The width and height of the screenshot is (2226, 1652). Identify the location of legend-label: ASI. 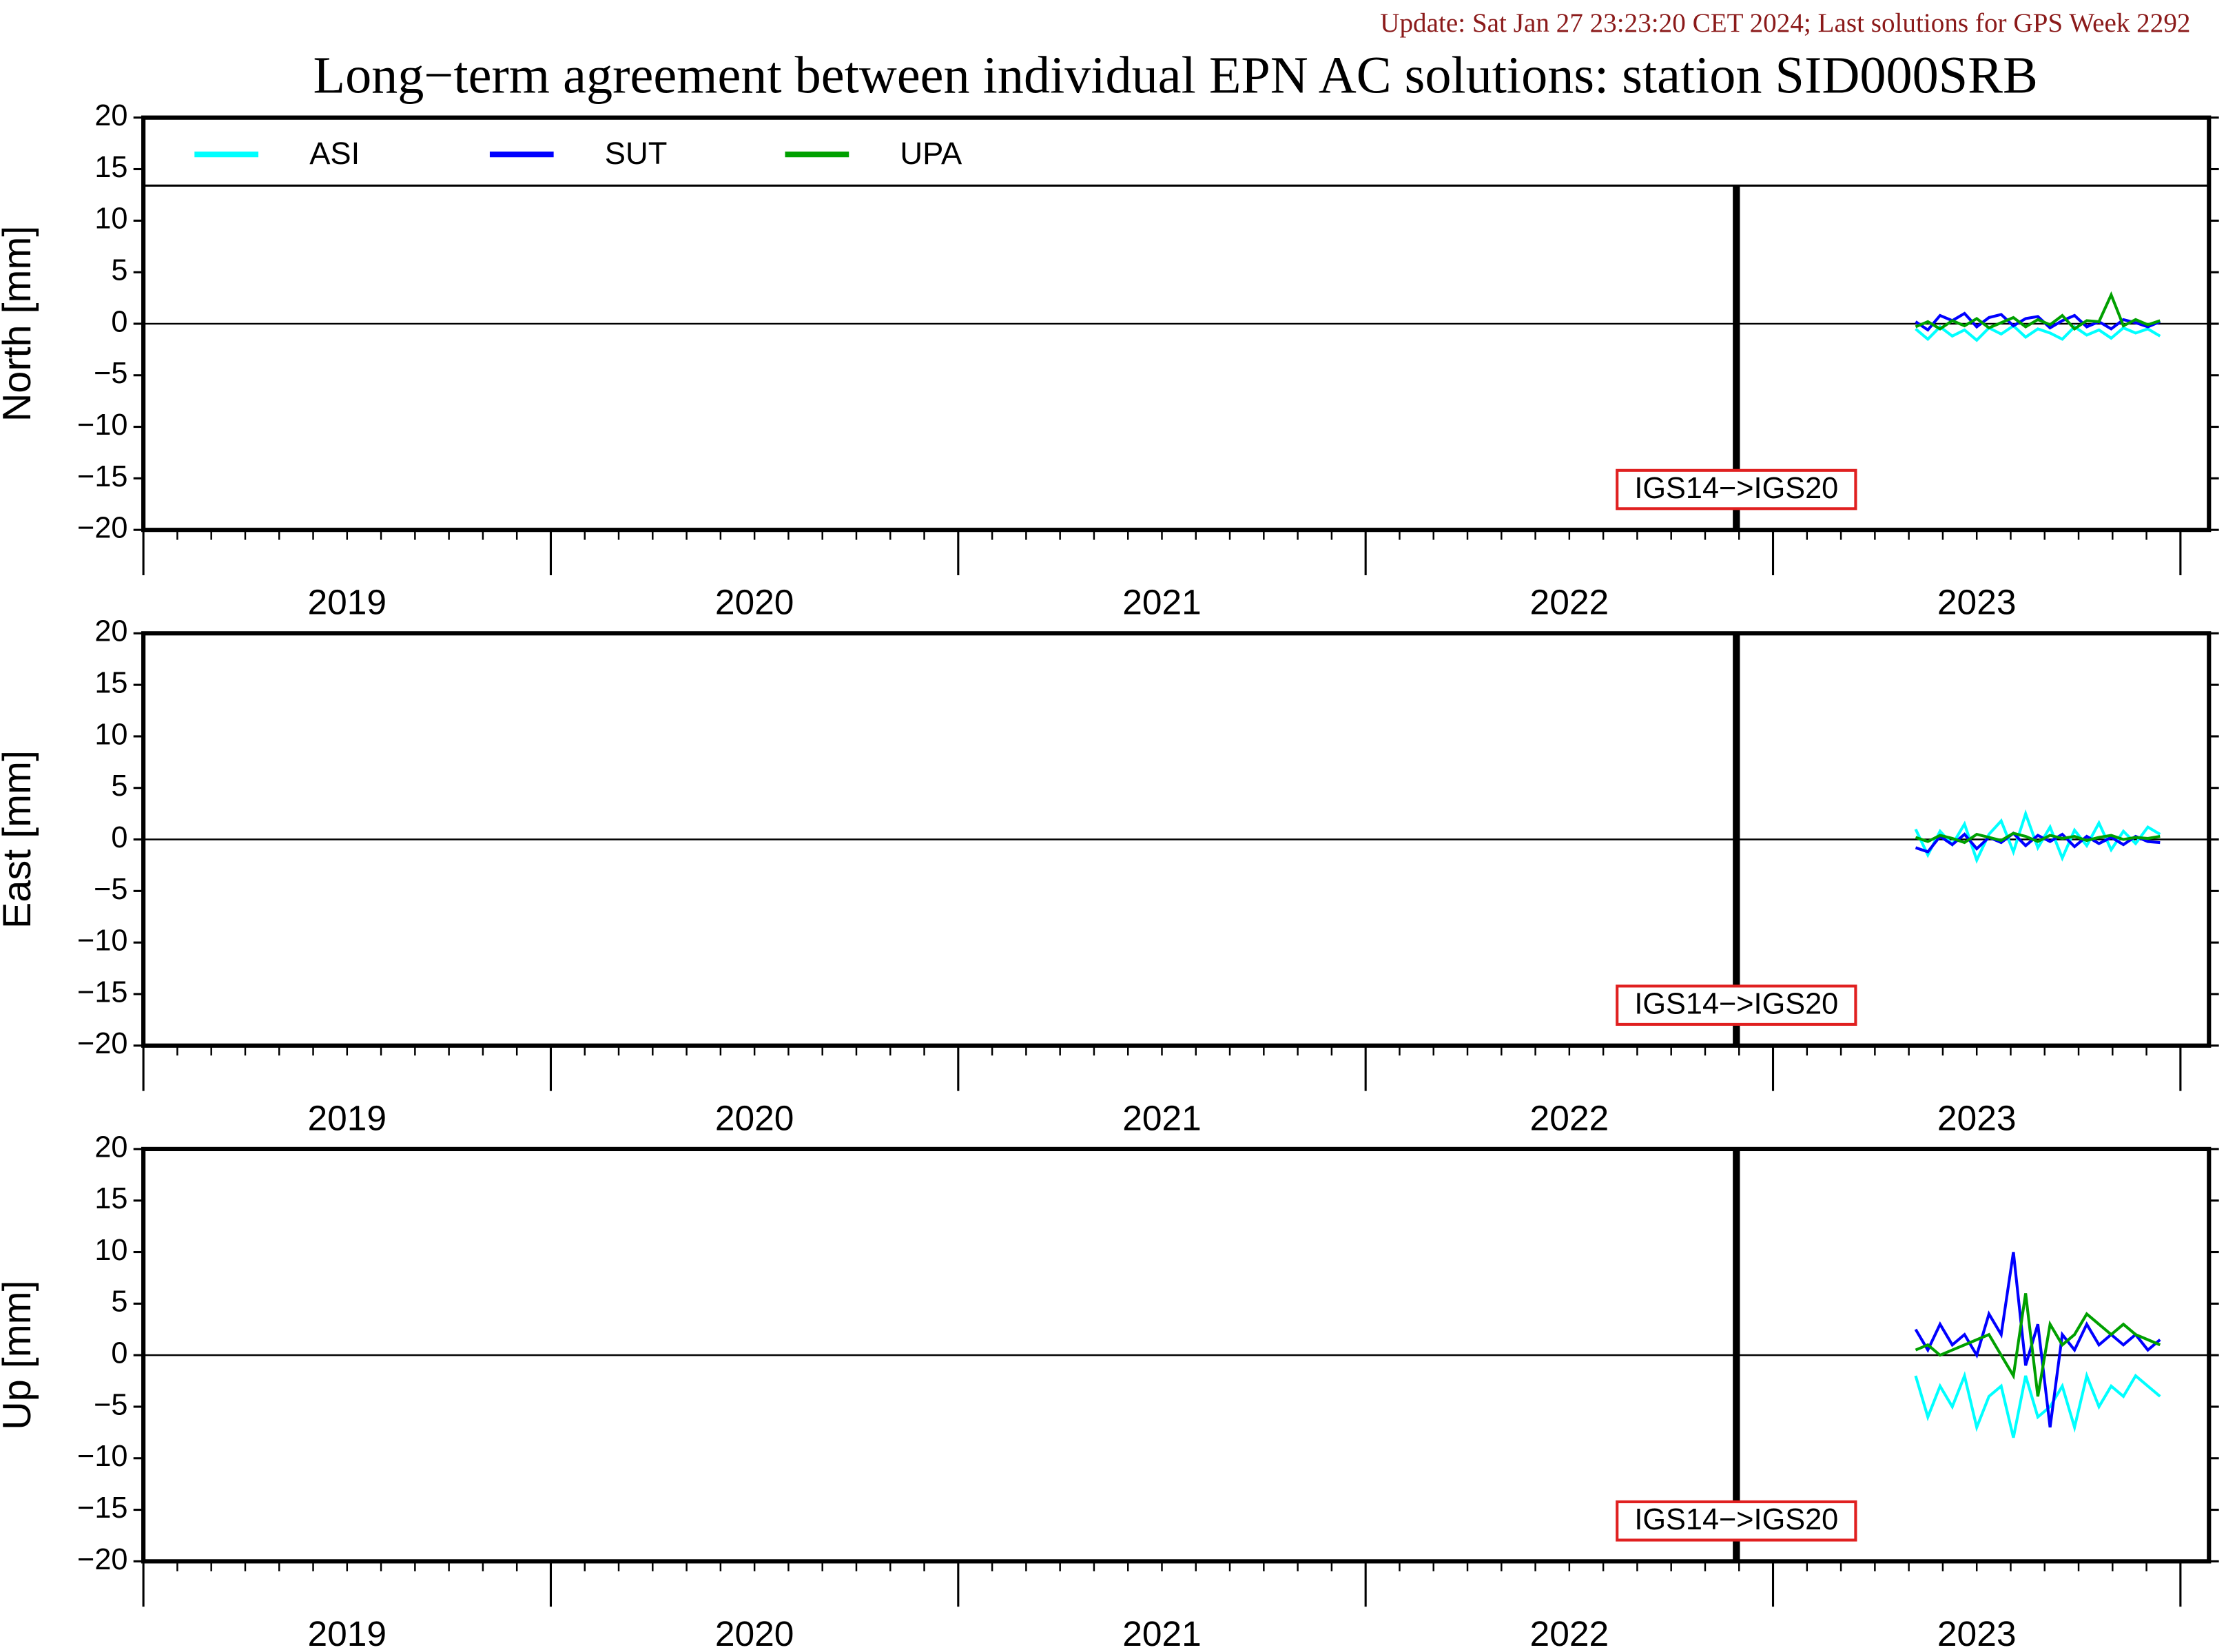
(334, 153).